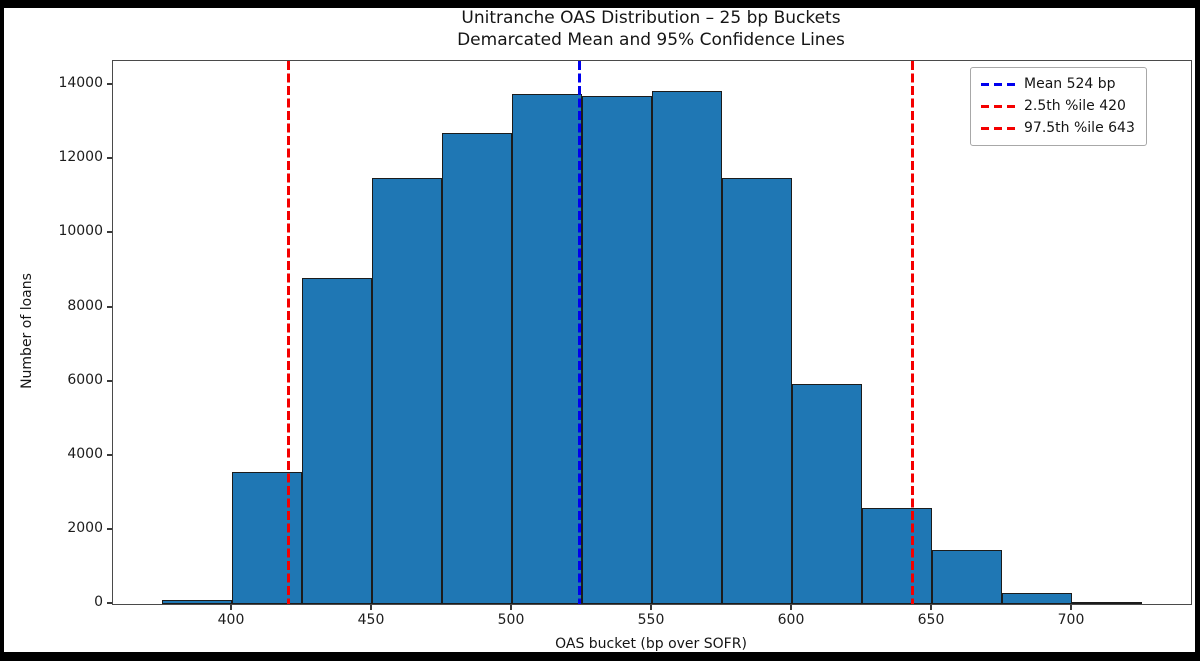 The height and width of the screenshot is (661, 1200). What do you see at coordinates (231, 620) in the screenshot?
I see `x-tick-label-400: 400` at bounding box center [231, 620].